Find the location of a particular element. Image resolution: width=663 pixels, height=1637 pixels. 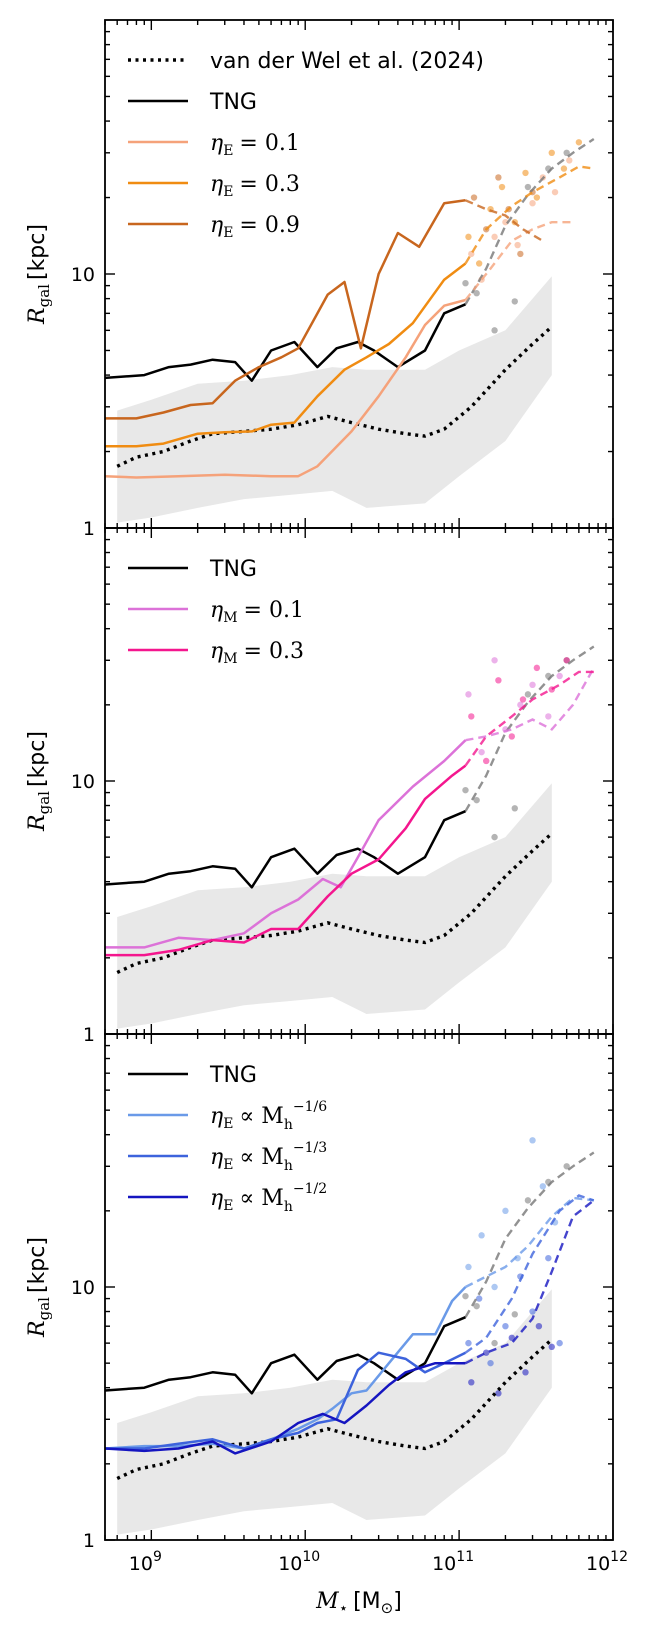

legend: TNG ηM = 0.1 ηM = 0.3 is located at coordinates (216, 612).